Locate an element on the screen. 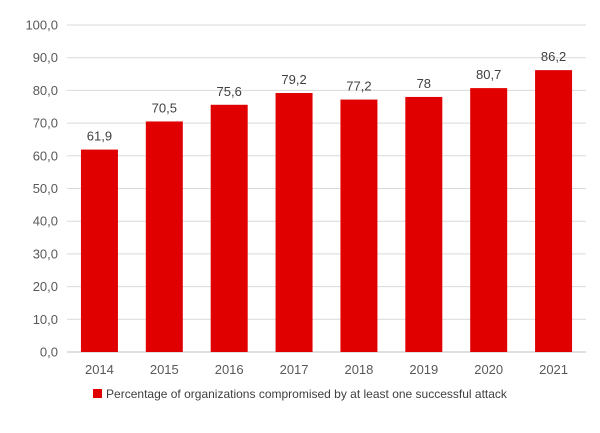  x-tick-label: 2018 is located at coordinates (358, 369).